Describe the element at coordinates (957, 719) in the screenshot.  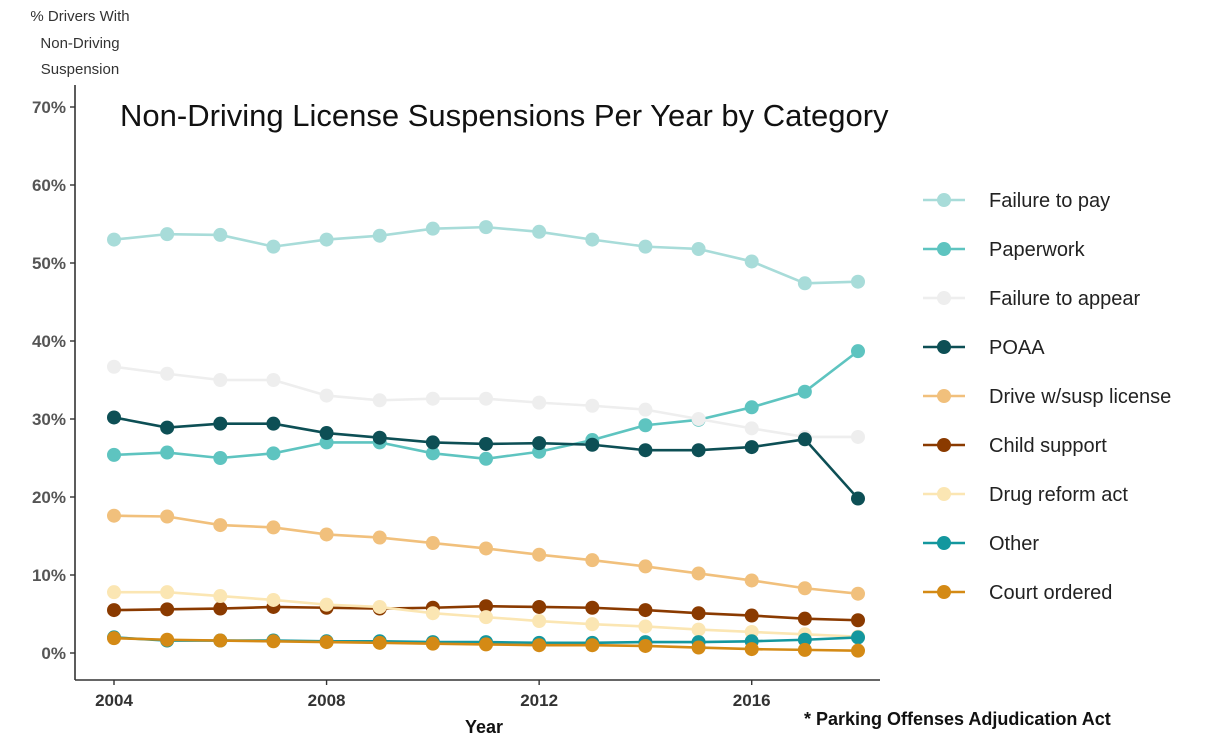
I see `footnote: * Parking Offenses Adjudication Act` at that location.